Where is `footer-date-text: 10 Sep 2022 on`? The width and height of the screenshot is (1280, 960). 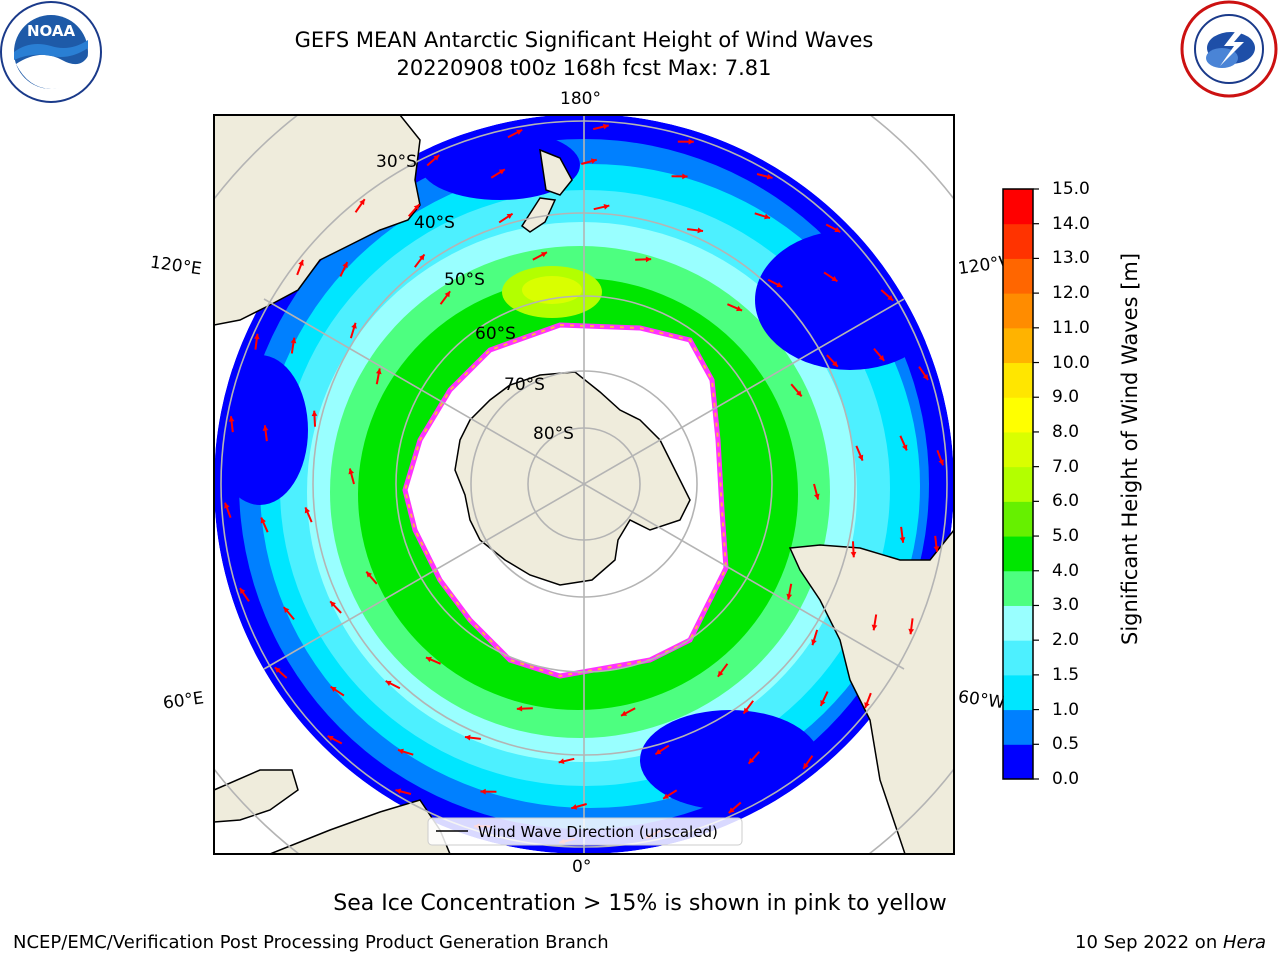
footer-date-text: 10 Sep 2022 on is located at coordinates (1149, 942).